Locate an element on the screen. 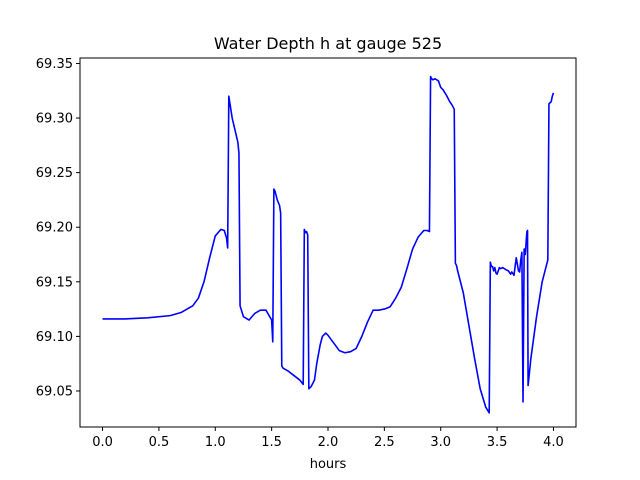 This screenshot has width=640, height=480. y-tick-label: 69.10 is located at coordinates (54, 337).